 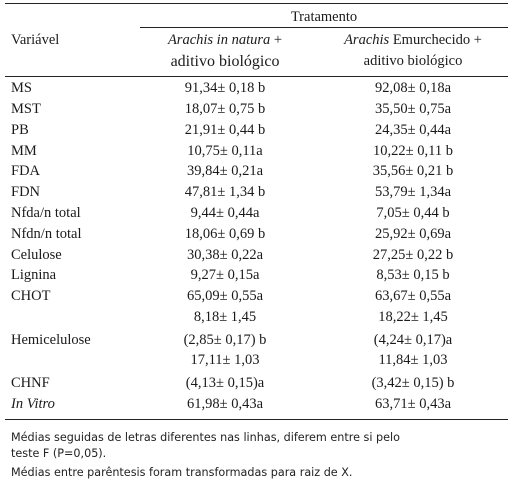 What do you see at coordinates (225, 88) in the screenshot?
I see `cell-in-natura: 91,34± 0,18 b` at bounding box center [225, 88].